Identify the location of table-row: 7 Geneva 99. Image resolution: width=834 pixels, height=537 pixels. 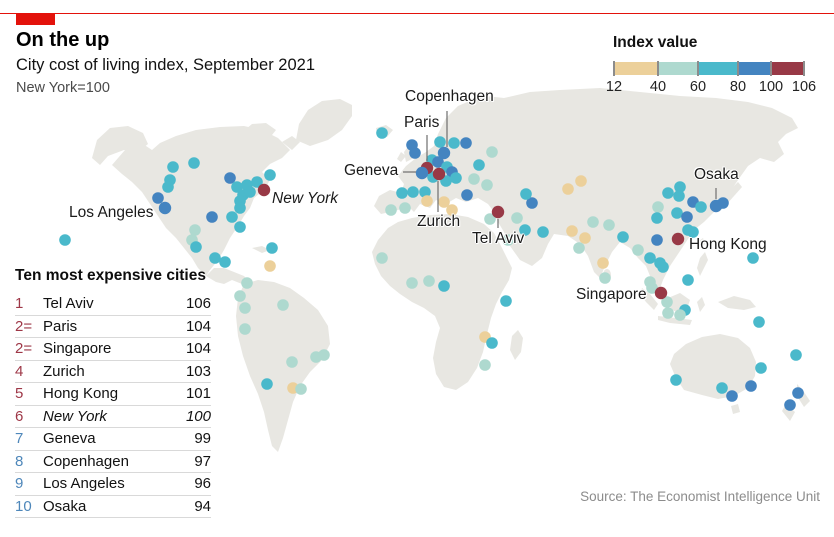
(113, 439).